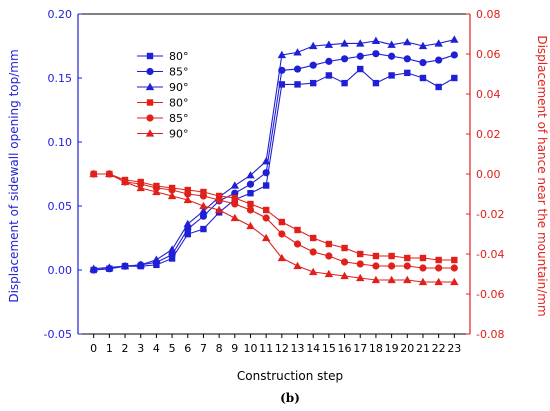 This screenshot has width=550, height=411. What do you see at coordinates (109, 348) in the screenshot?
I see `x-tick-label: 1` at bounding box center [109, 348].